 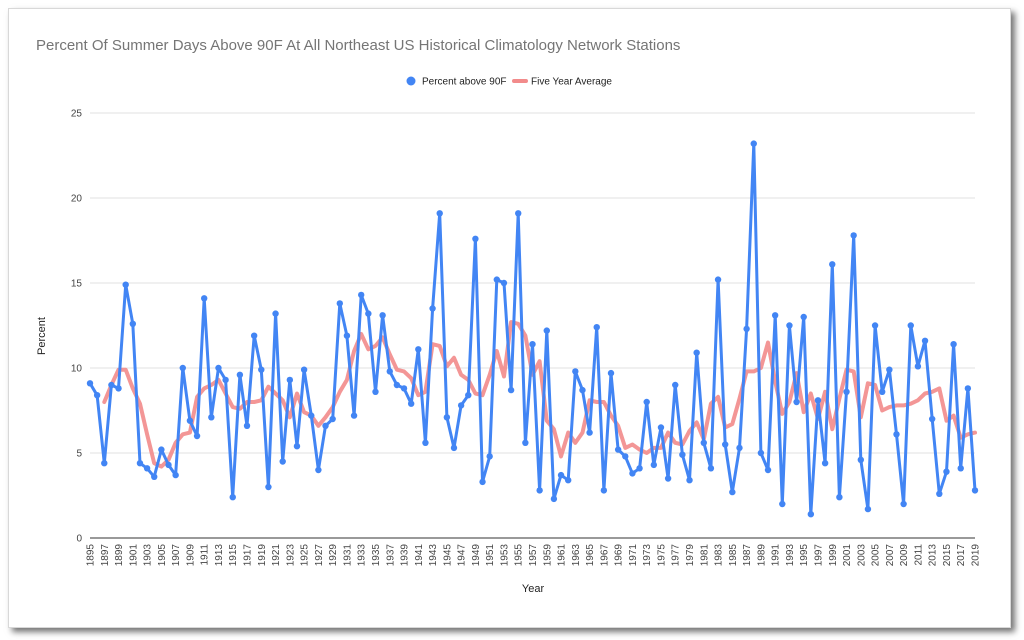 I want to click on data-point-1905, so click(x=161, y=449).